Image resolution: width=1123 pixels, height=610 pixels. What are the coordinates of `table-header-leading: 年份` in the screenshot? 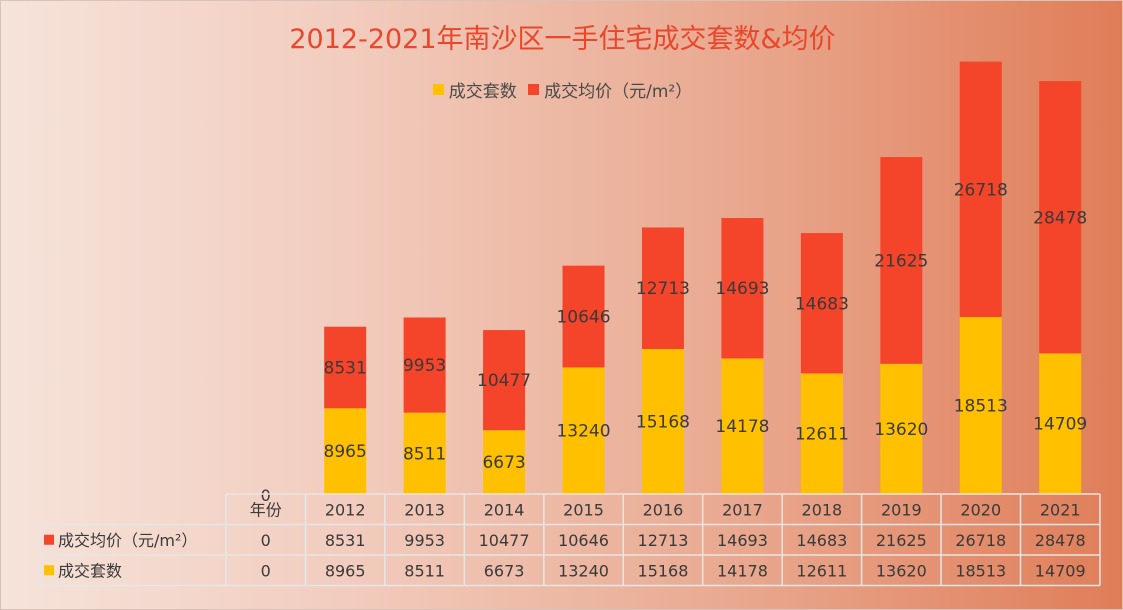 It's located at (266, 509).